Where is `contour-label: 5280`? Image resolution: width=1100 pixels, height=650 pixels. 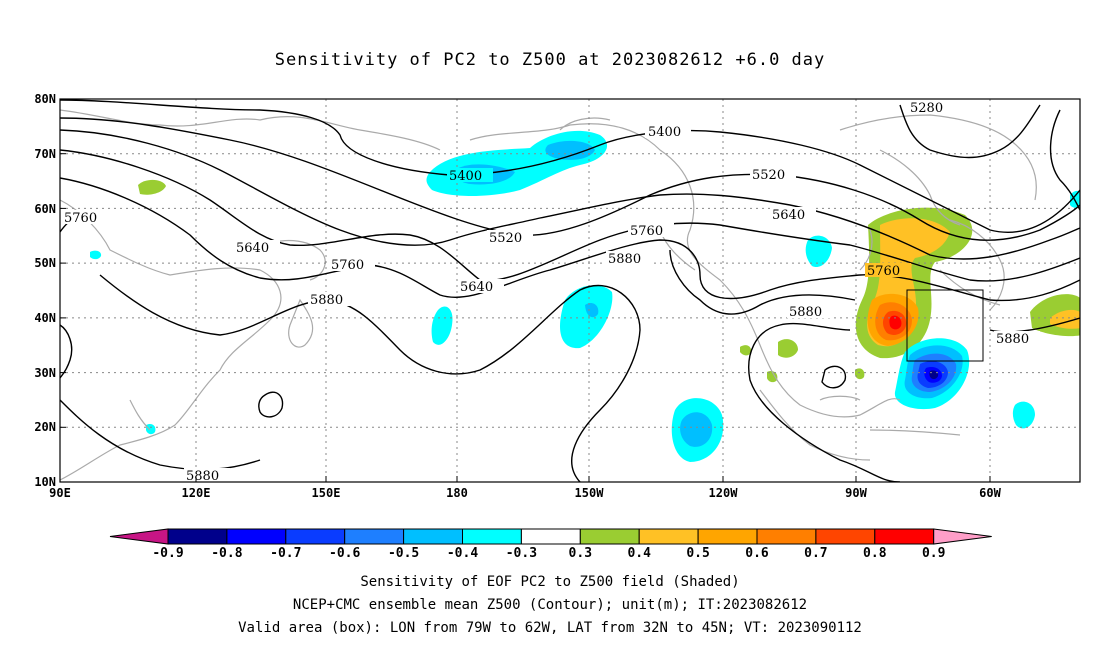 contour-label: 5280 is located at coordinates (926, 108).